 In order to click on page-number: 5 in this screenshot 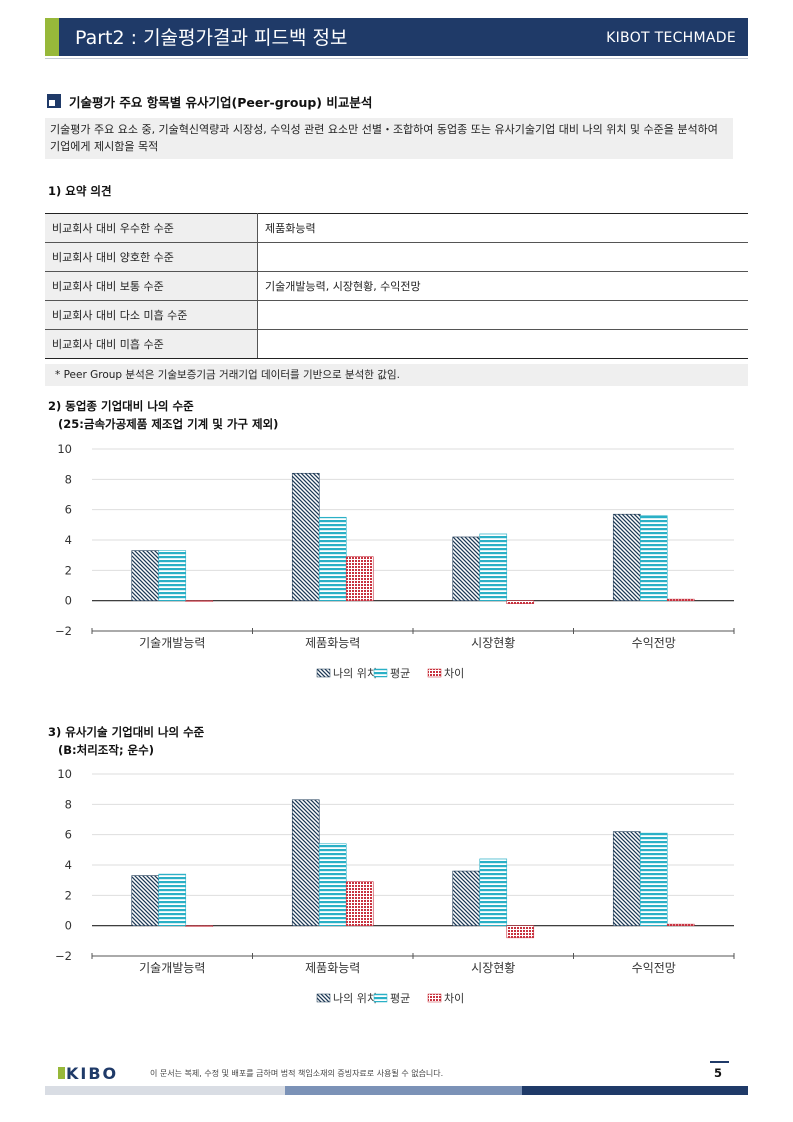, I will do `click(718, 1073)`.